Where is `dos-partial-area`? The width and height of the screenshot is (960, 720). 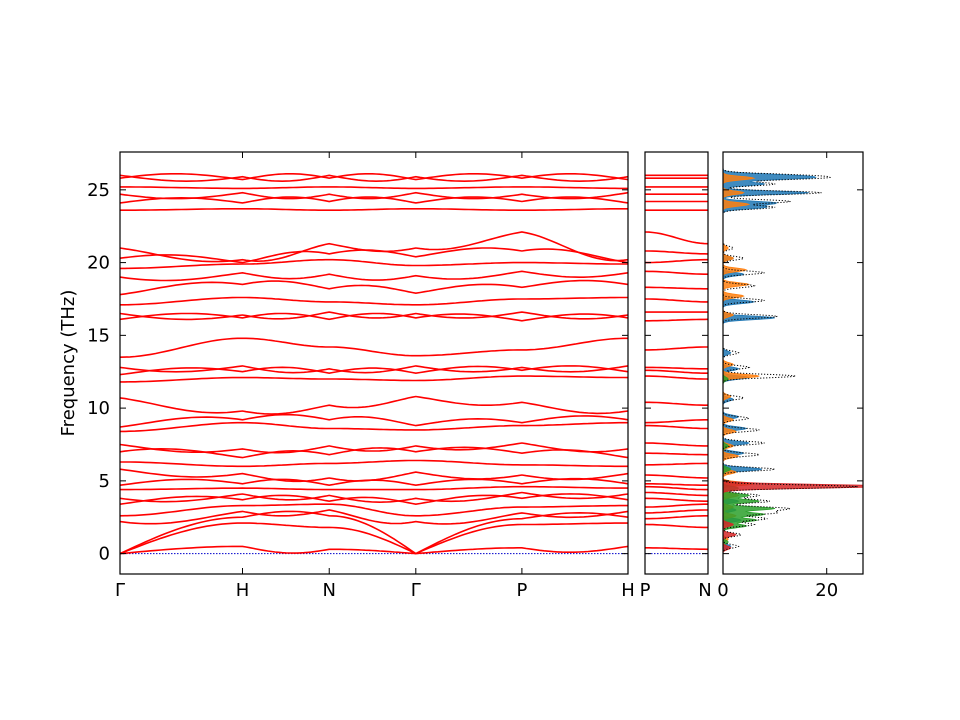
dos-partial-area is located at coordinates (793, 360).